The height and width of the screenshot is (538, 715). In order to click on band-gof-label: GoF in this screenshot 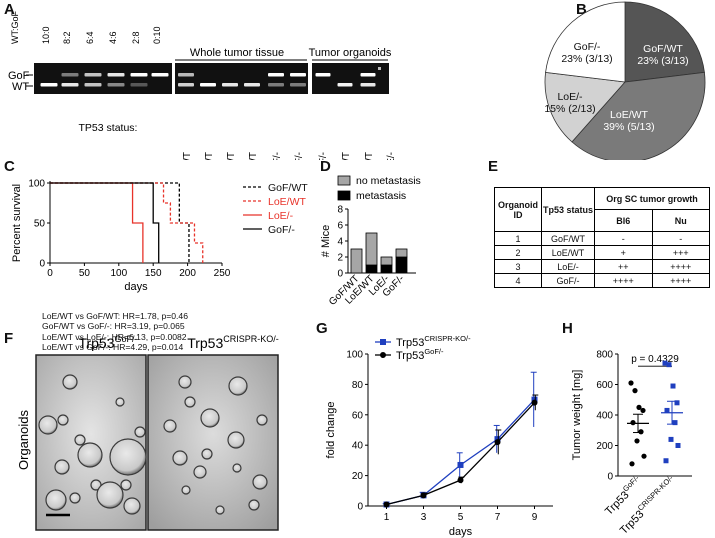, I will do `click(19, 76)`.